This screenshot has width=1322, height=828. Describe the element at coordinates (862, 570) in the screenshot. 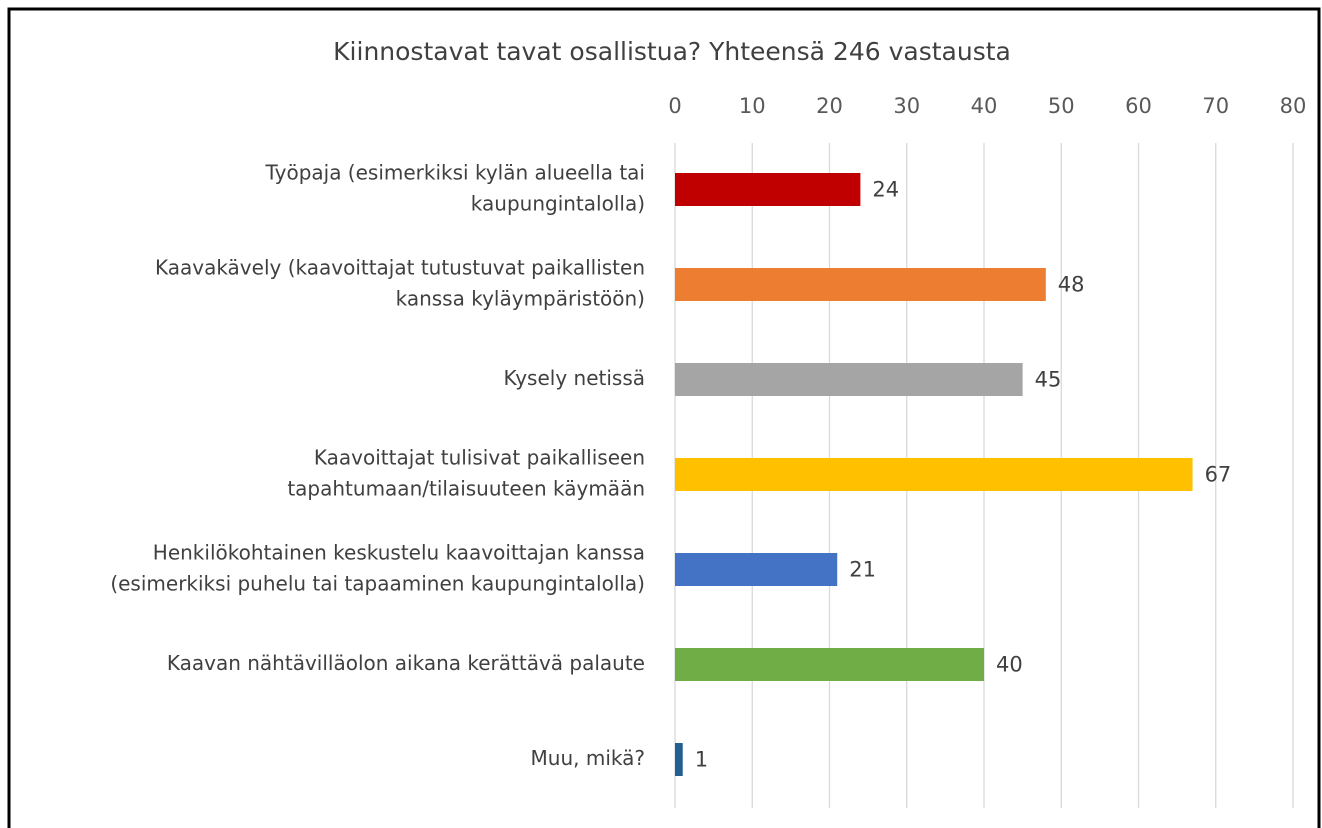

I see `value-label: 21` at that location.